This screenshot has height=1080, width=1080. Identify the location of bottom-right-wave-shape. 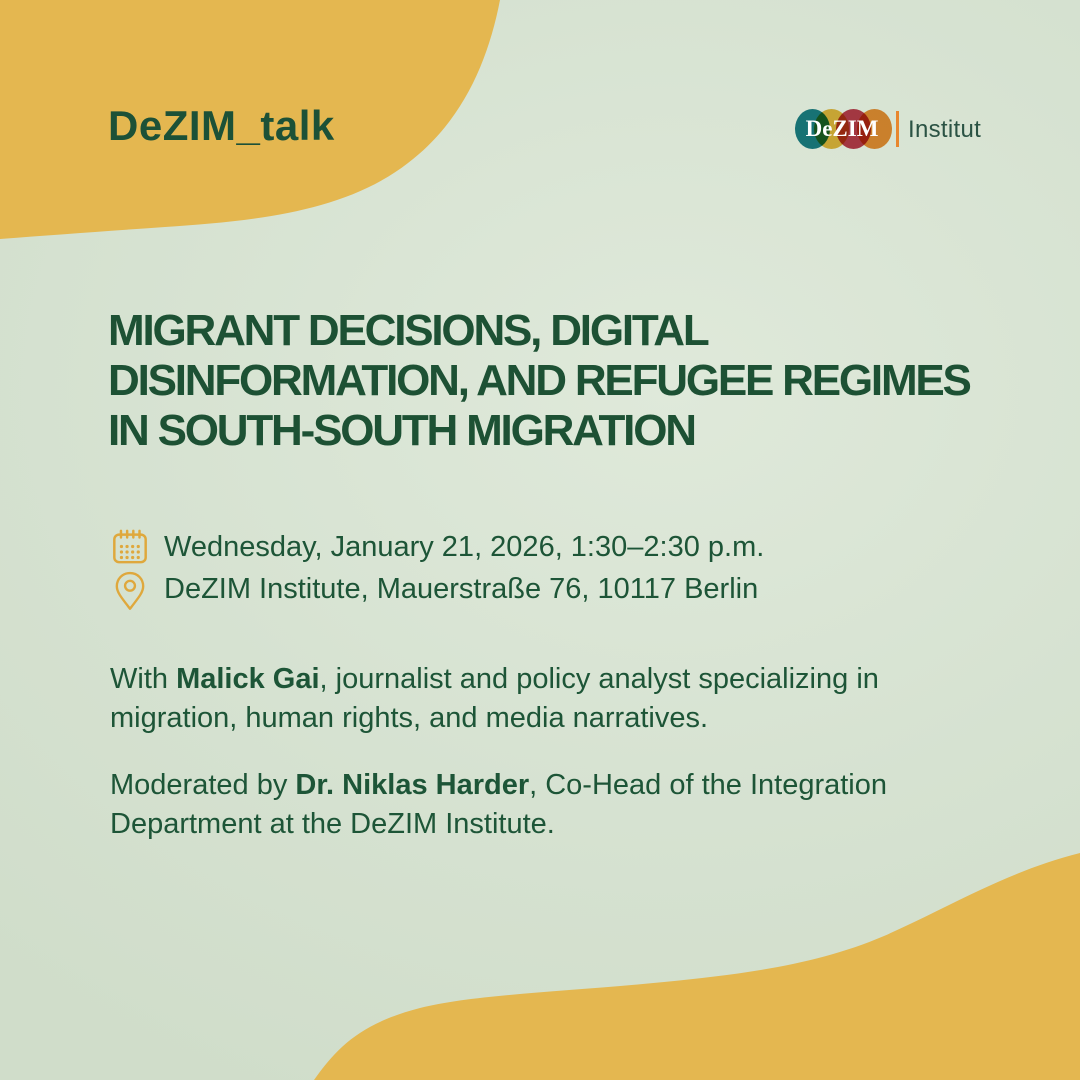
(697, 966).